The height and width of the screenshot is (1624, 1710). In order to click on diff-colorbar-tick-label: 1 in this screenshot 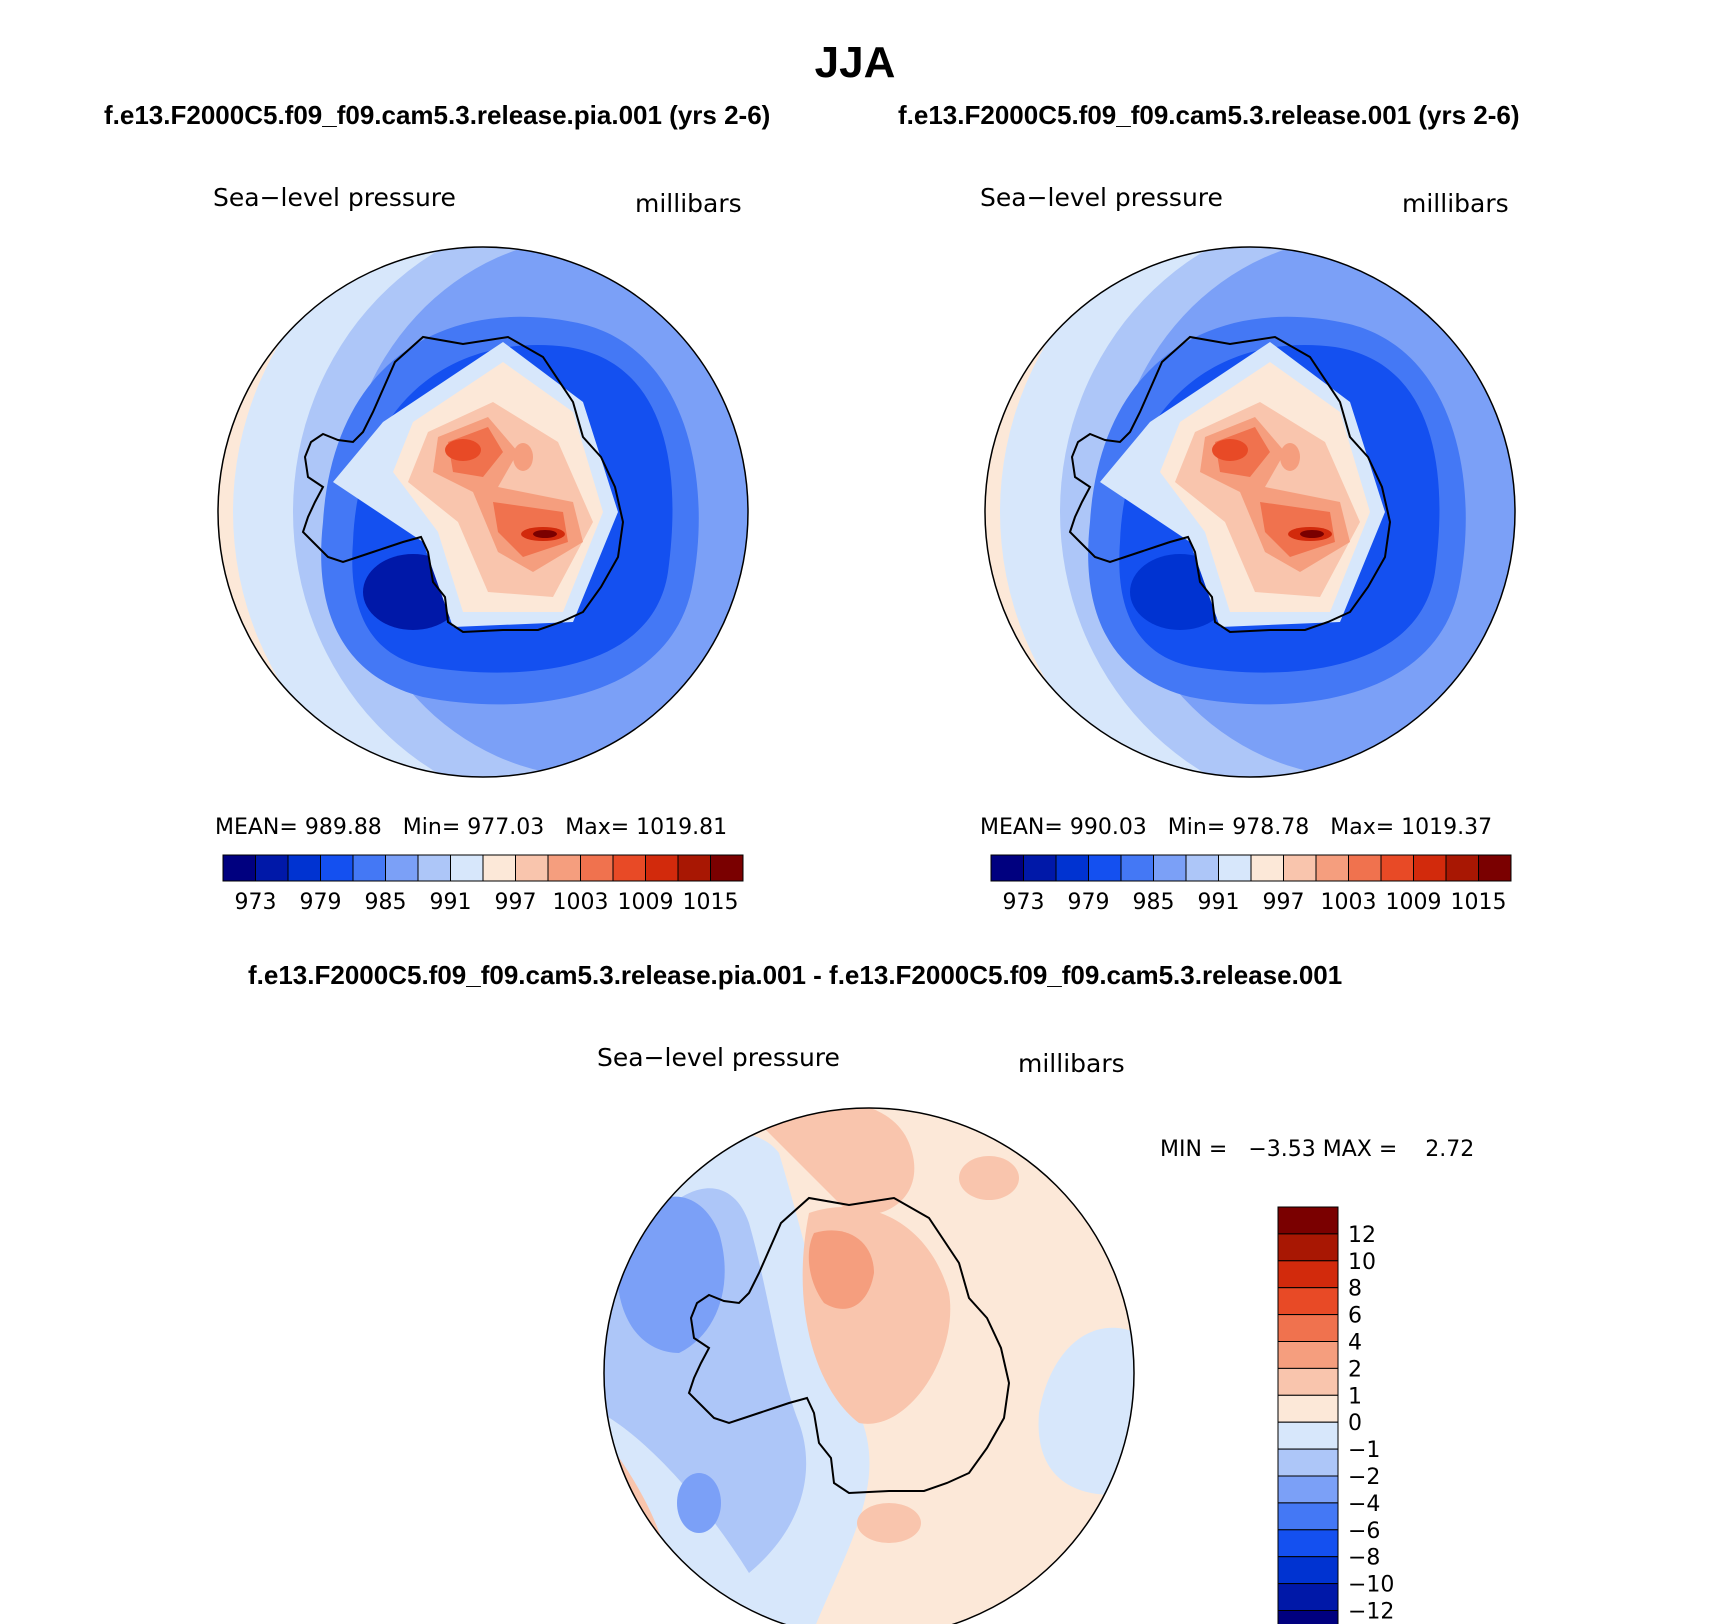, I will do `click(1355, 1396)`.